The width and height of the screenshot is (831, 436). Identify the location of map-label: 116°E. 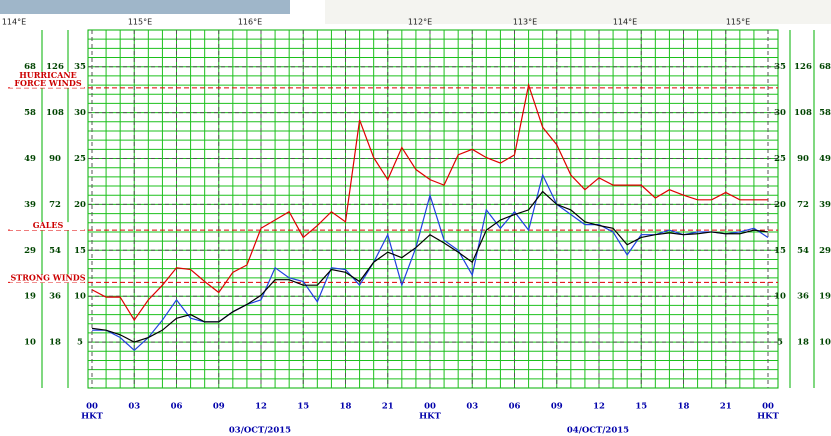
(250, 22).